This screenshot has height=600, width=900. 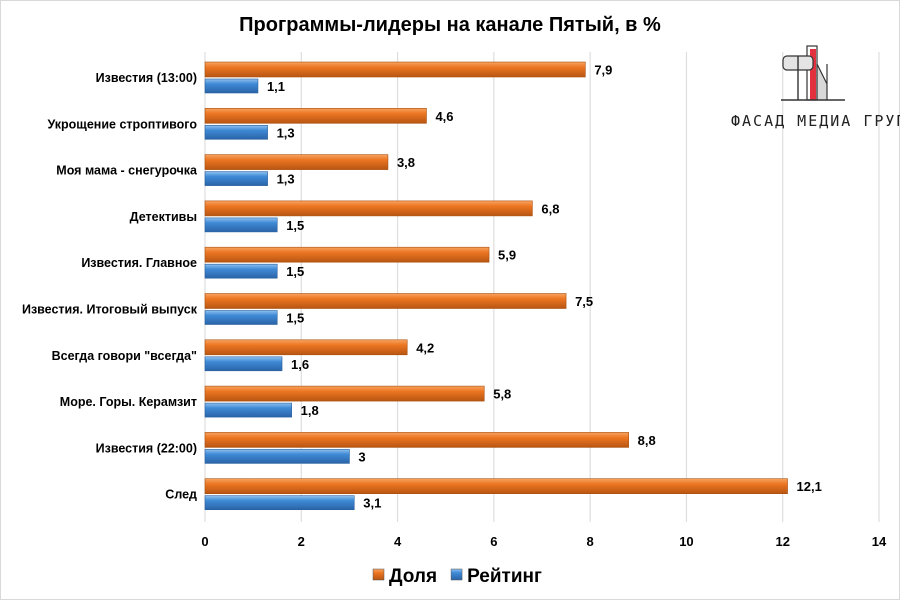 I want to click on legend-label: Рейтинг, so click(x=504, y=576).